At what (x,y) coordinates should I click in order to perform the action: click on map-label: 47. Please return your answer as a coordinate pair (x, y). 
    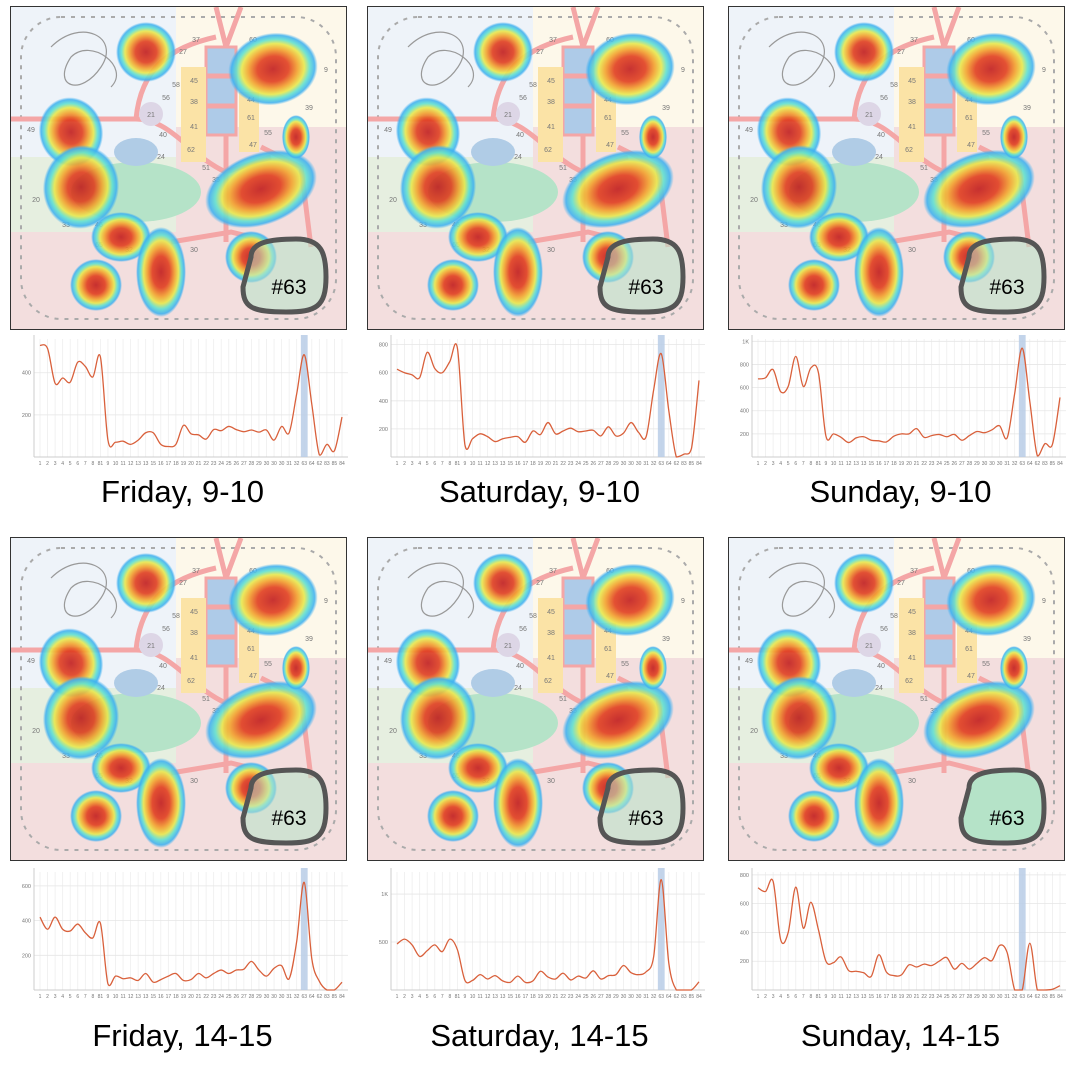
    Looking at the image, I should click on (610, 145).